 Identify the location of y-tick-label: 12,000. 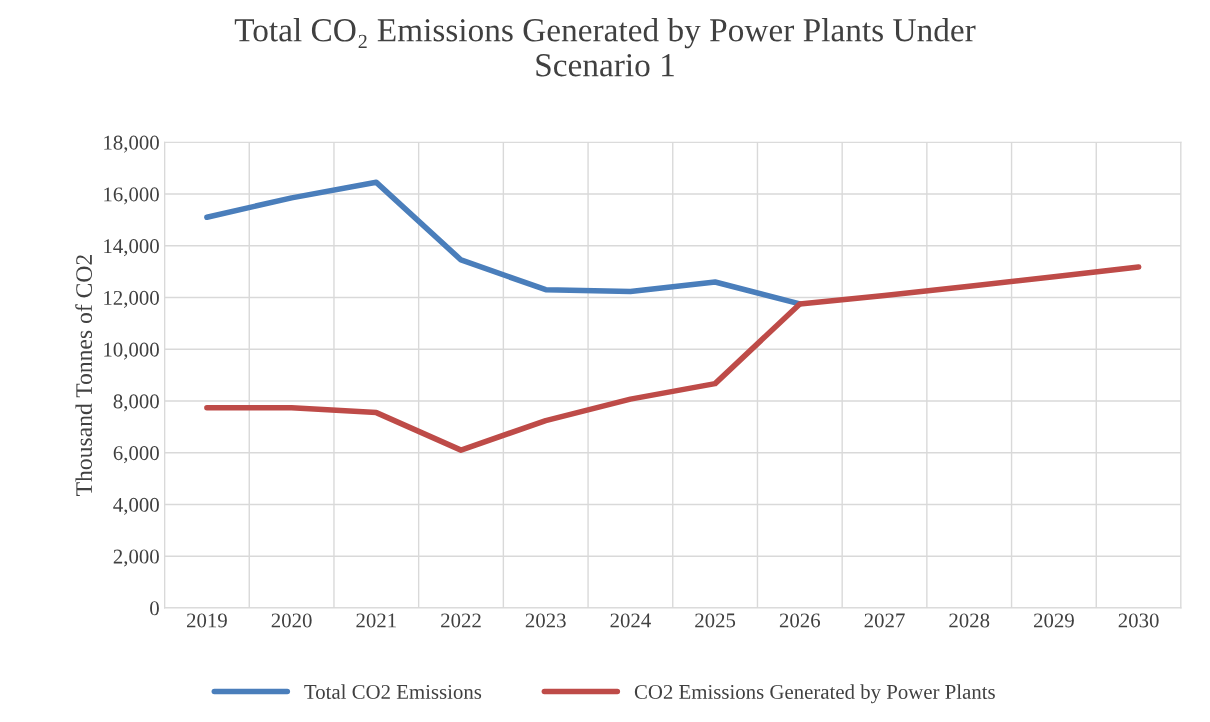
(131, 299).